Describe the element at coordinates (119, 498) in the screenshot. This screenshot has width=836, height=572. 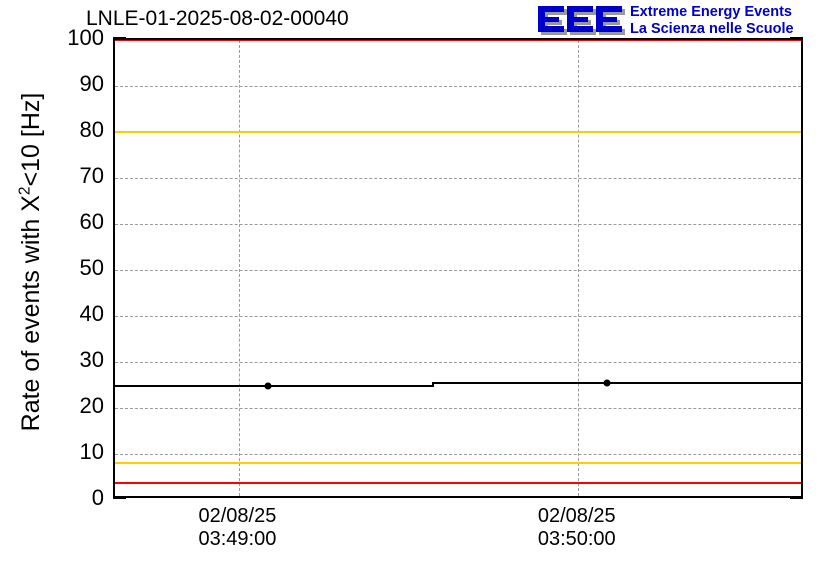
I see `y-axis-tick-major` at that location.